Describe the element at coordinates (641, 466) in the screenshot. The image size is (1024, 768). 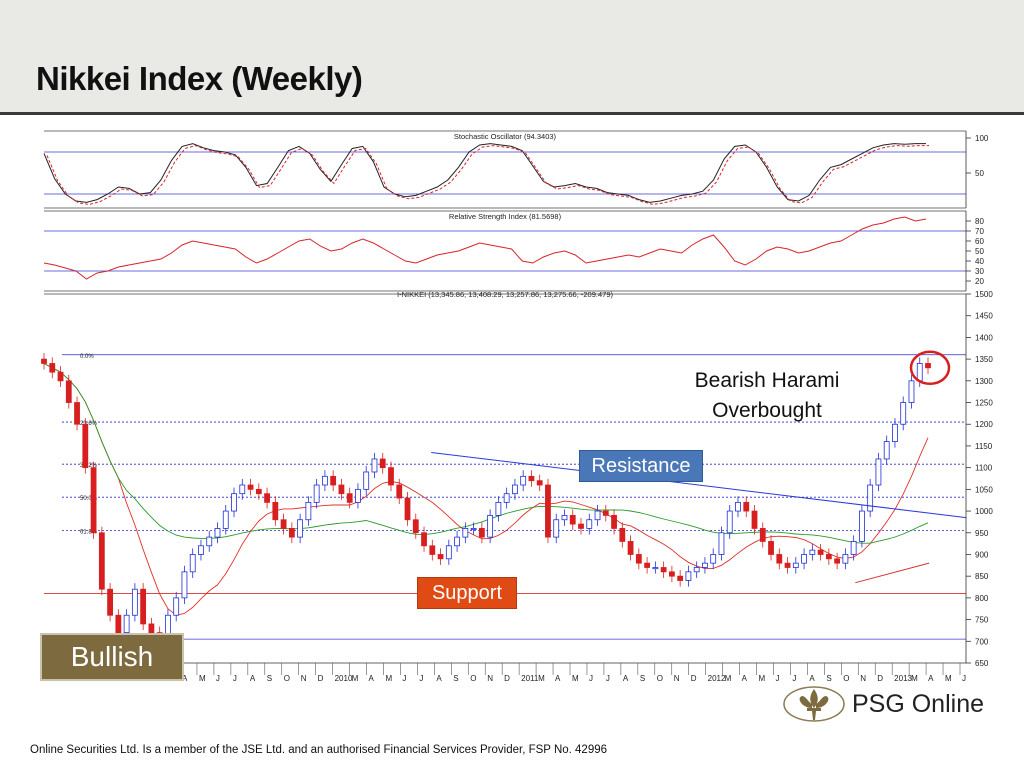
I see `resistance-label: Resistance` at that location.